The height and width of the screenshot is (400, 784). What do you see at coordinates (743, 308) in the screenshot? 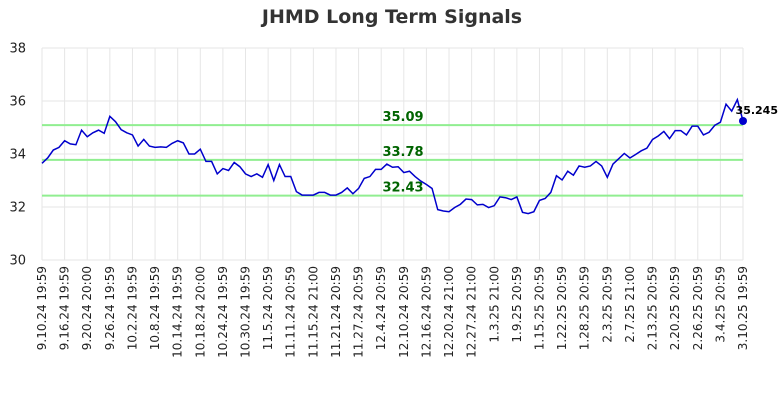
I see `x-tick-label: 3.10.25 19:59` at bounding box center [743, 308].